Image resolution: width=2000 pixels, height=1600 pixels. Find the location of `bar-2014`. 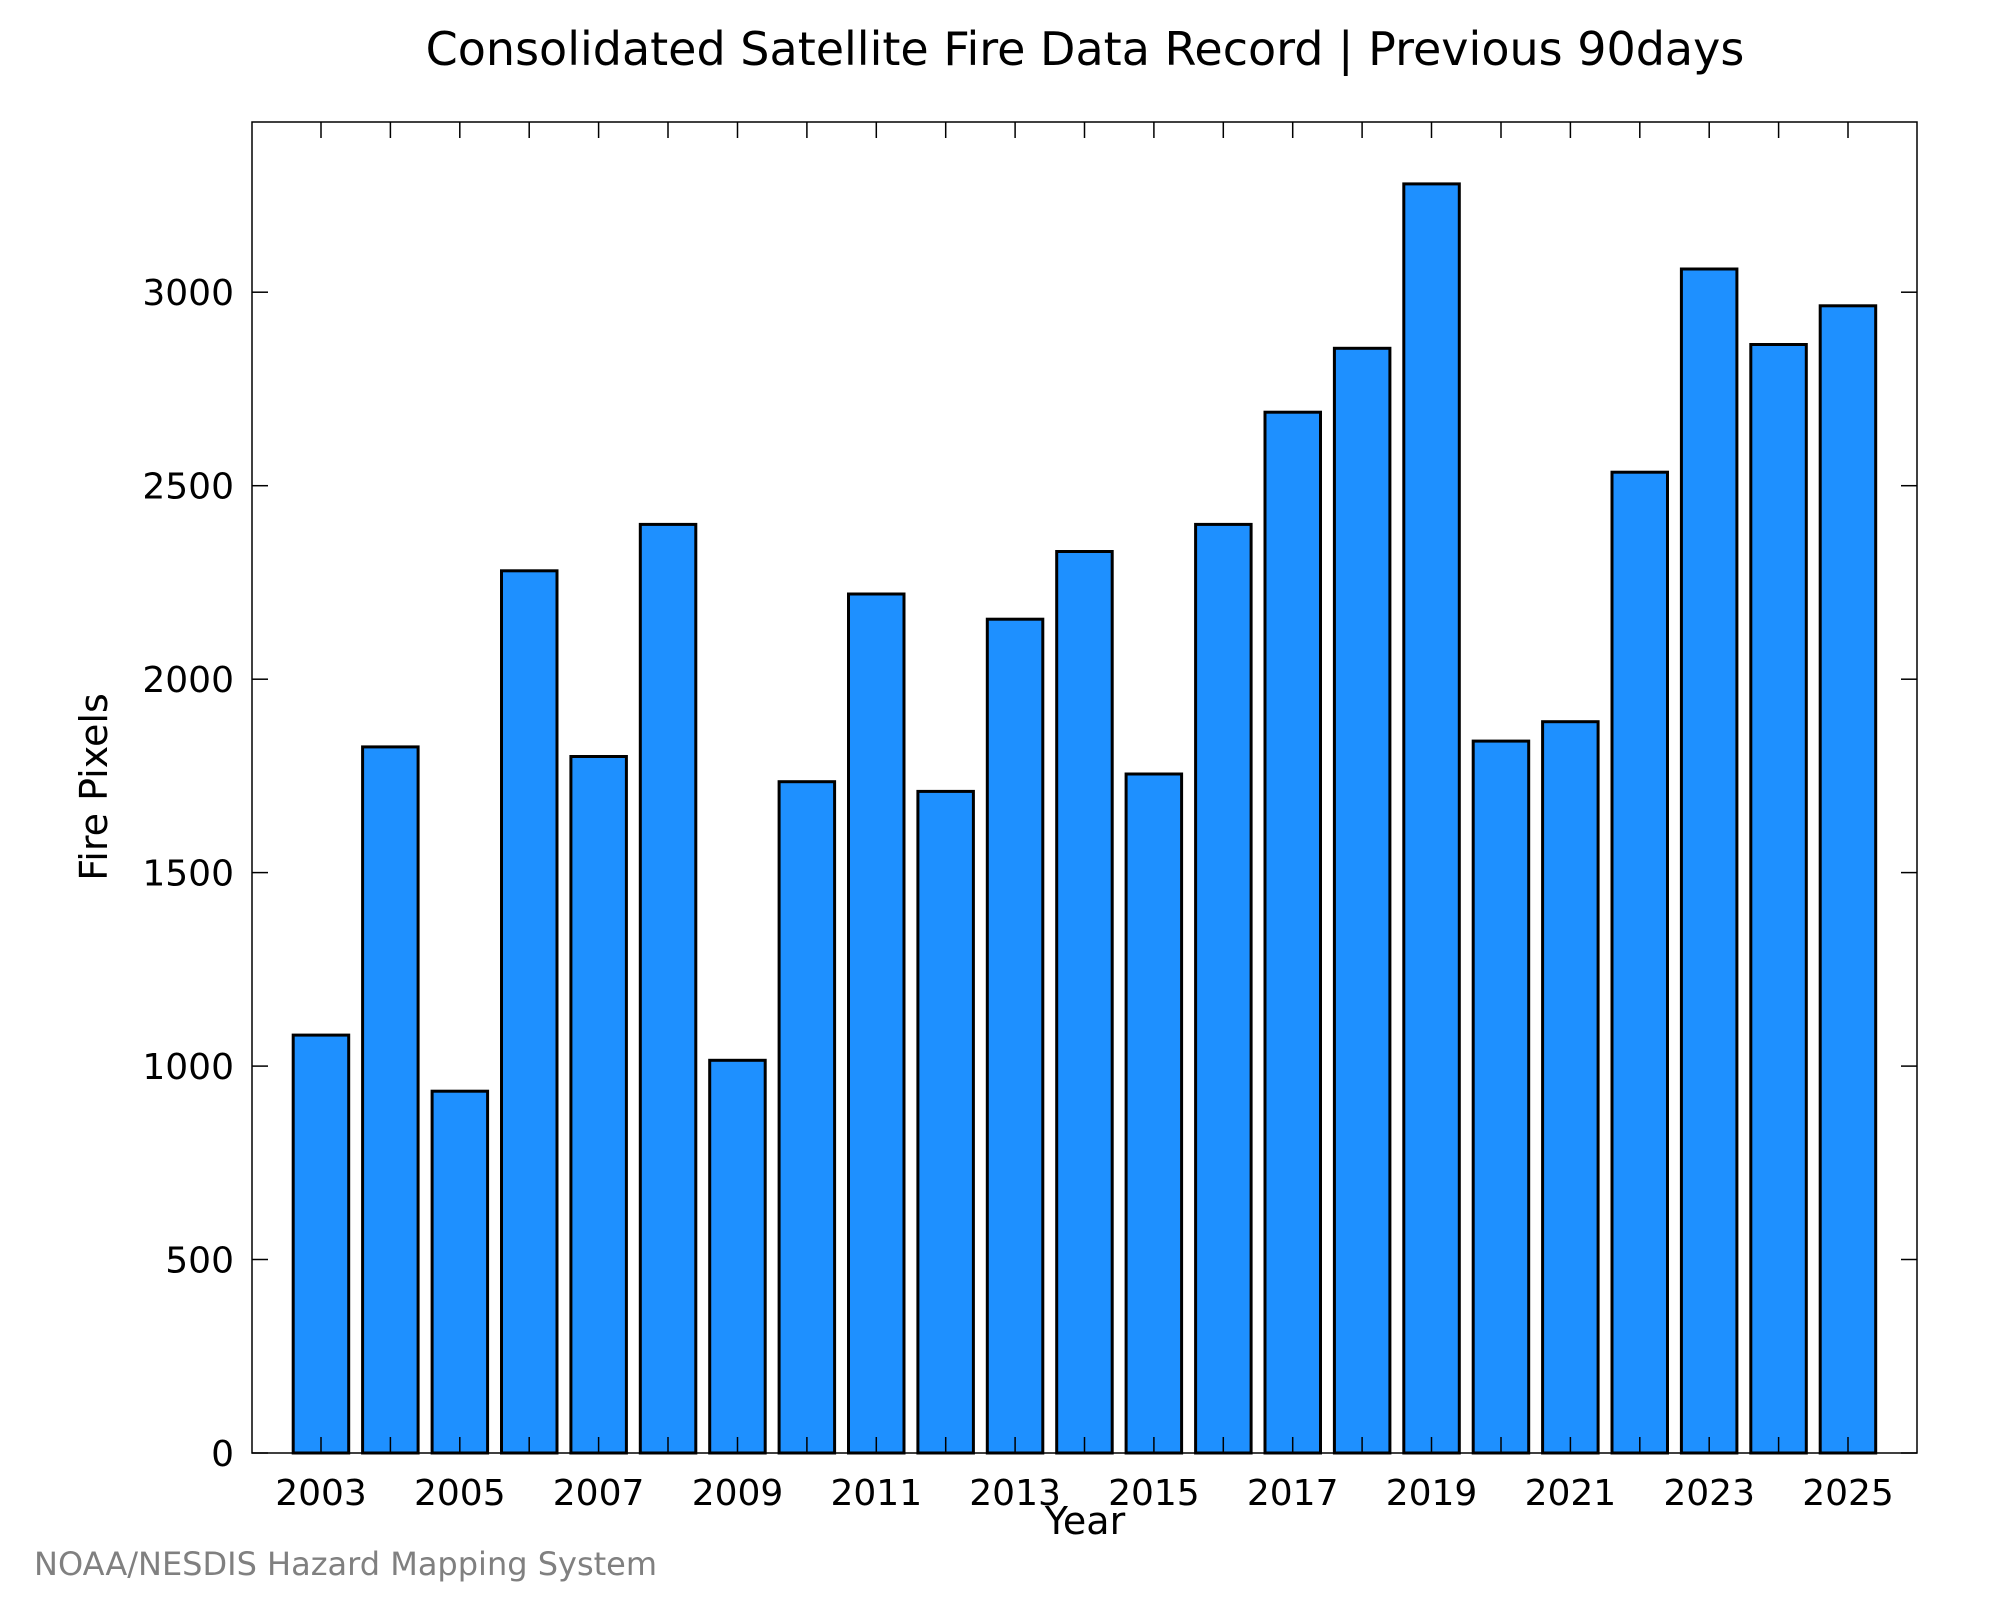

bar-2014 is located at coordinates (1084, 1002).